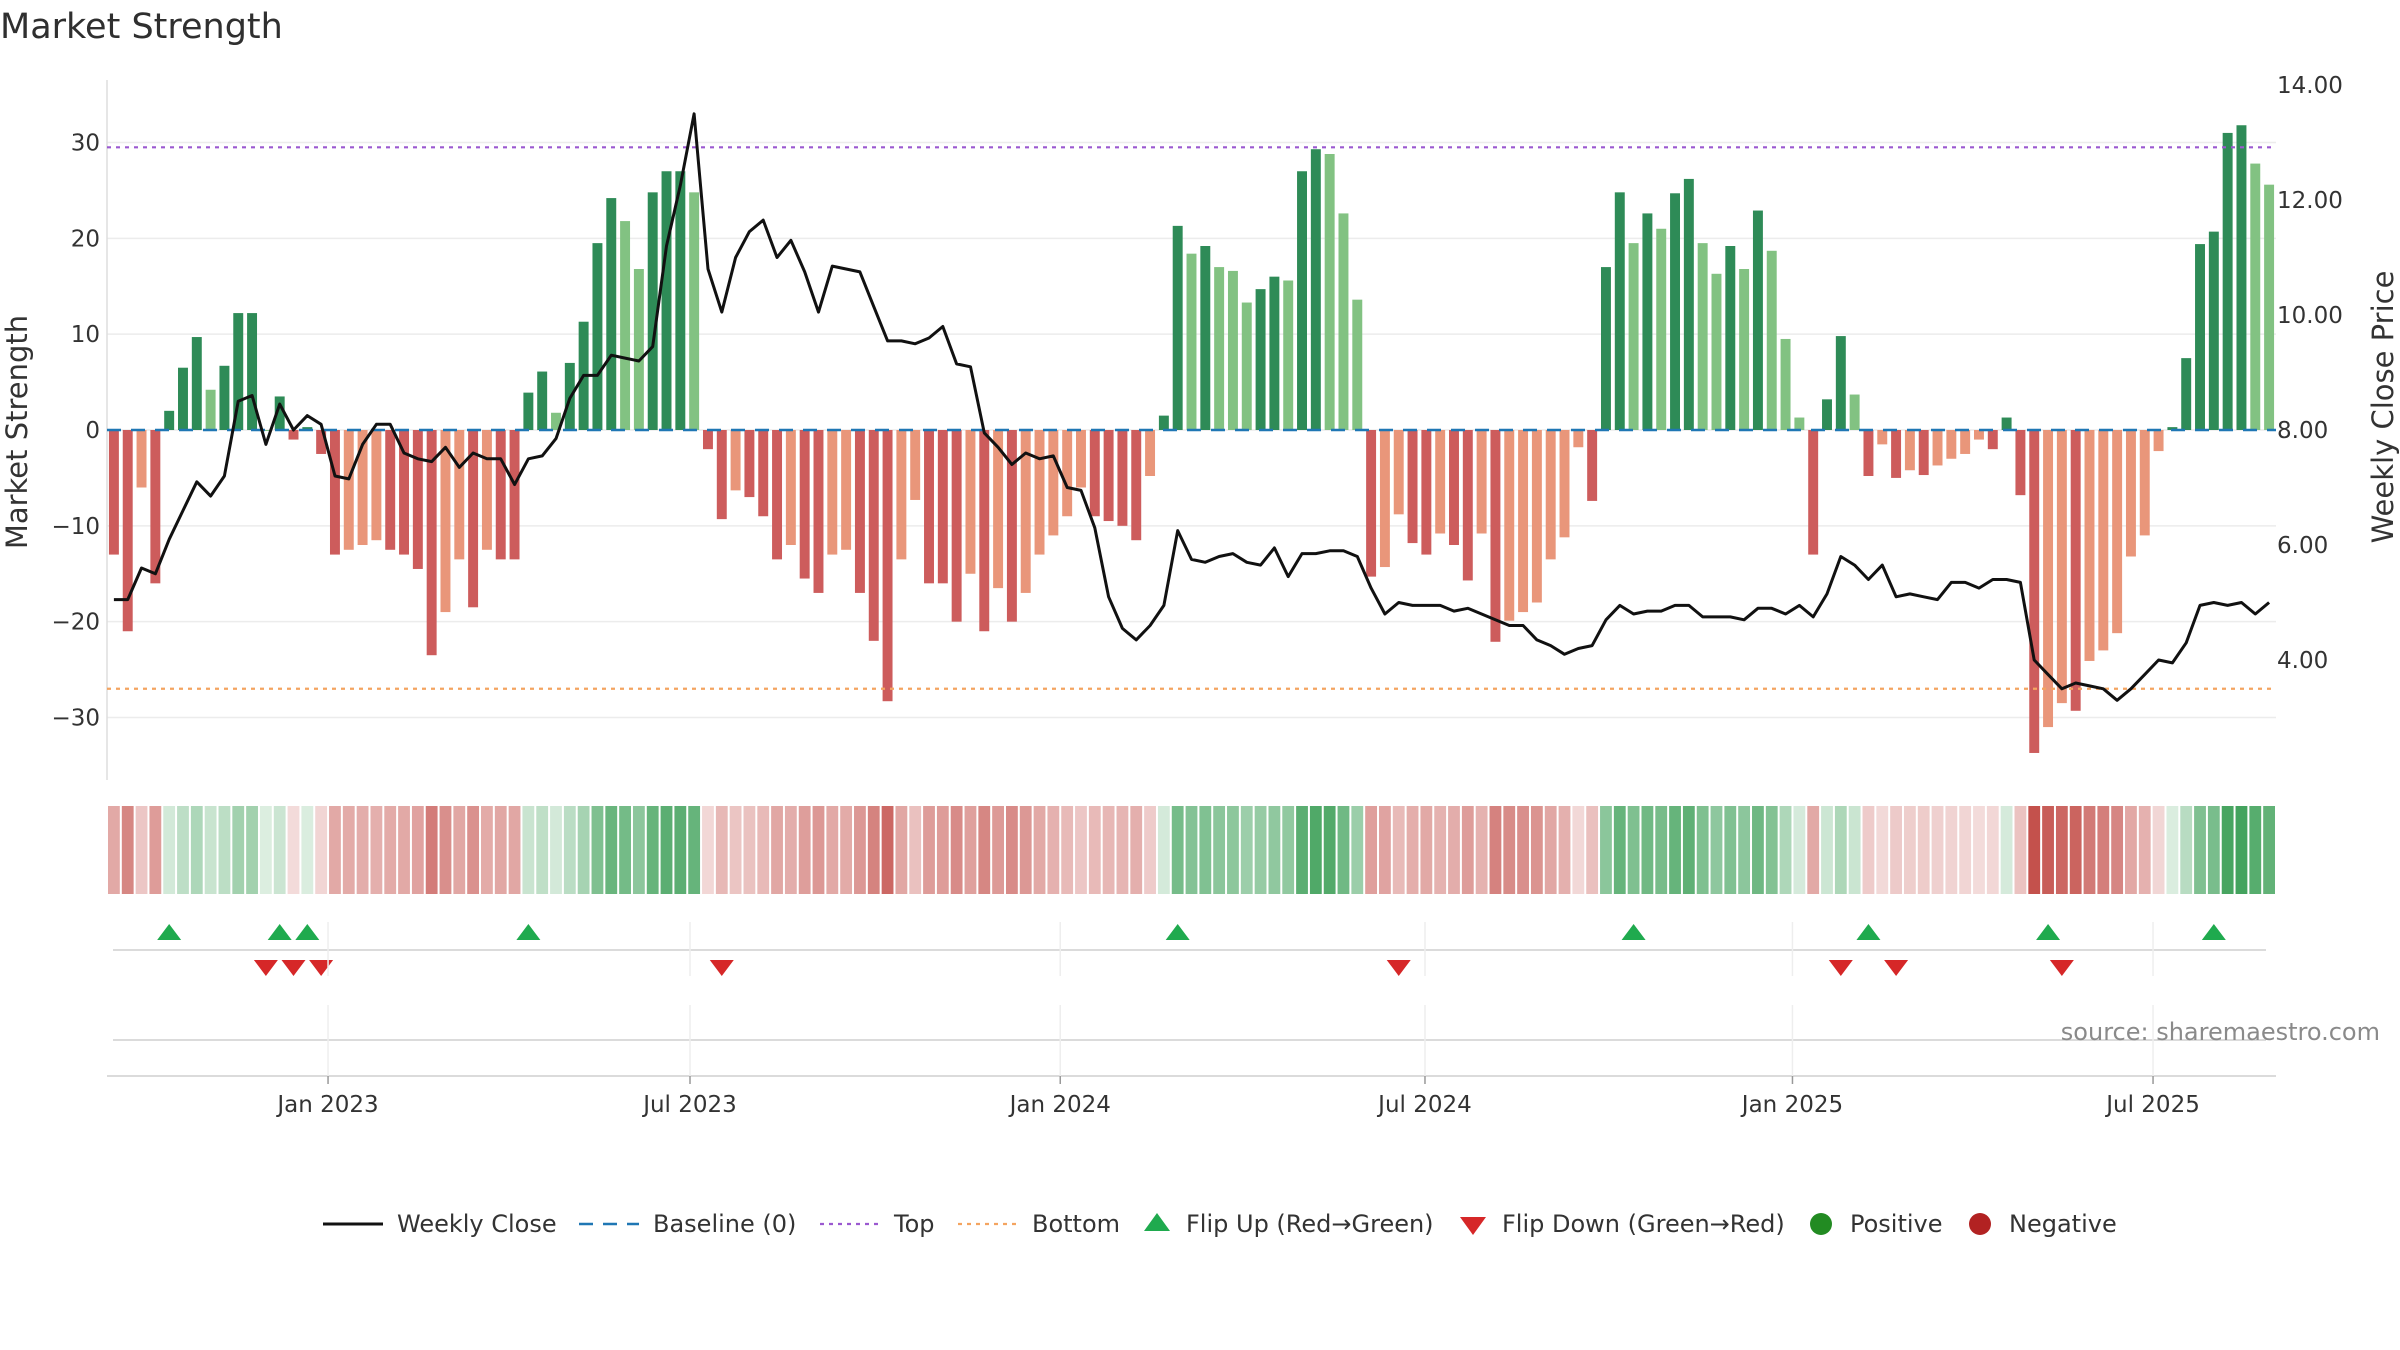 This screenshot has width=2400, height=1350. What do you see at coordinates (1310, 1224) in the screenshot?
I see `legend-label: Flip Up (Red→Green)` at bounding box center [1310, 1224].